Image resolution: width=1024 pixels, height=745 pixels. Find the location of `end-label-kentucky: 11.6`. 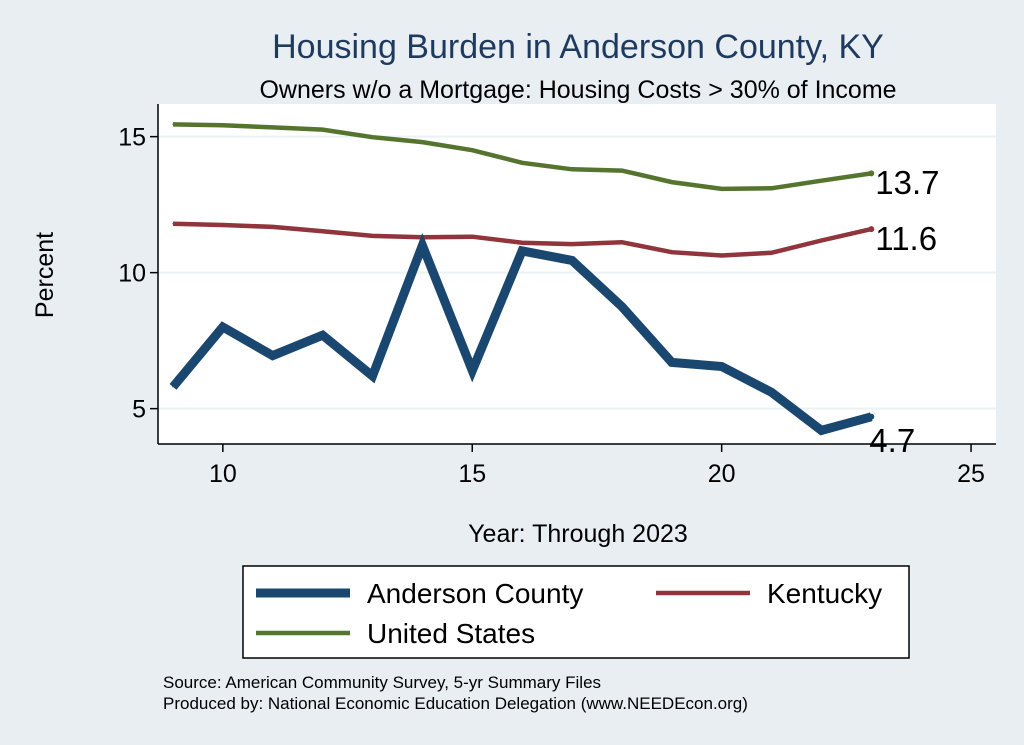

end-label-kentucky: 11.6 is located at coordinates (906, 238).